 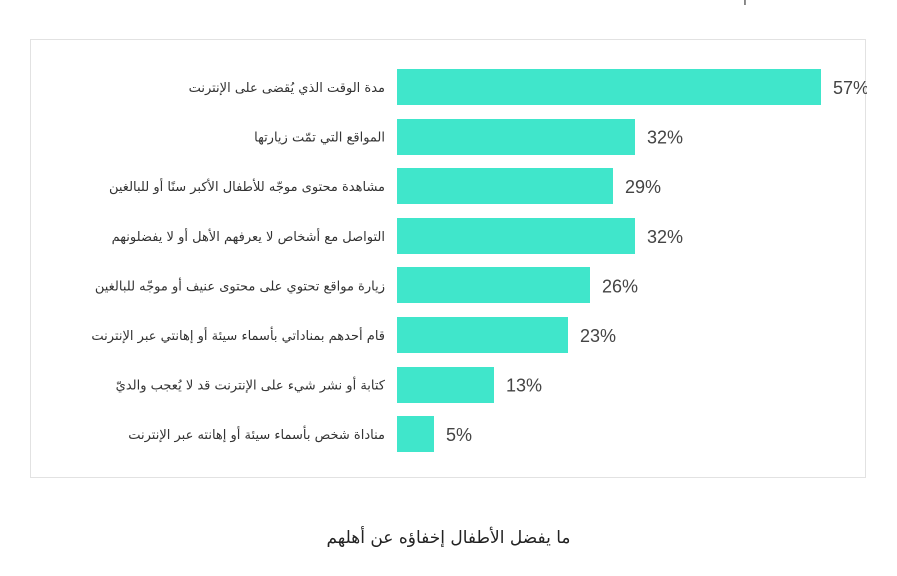 I want to click on category-label-2: المواقع التي تمّت زيارتها, so click(x=319, y=138).